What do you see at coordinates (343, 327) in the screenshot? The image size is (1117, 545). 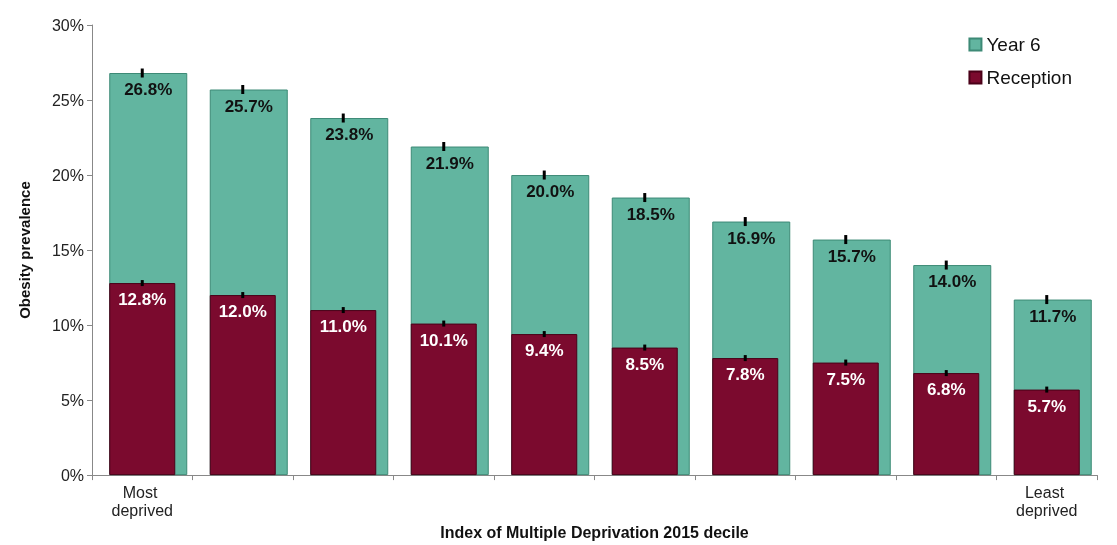 I see `data-label: 11.0%` at bounding box center [343, 327].